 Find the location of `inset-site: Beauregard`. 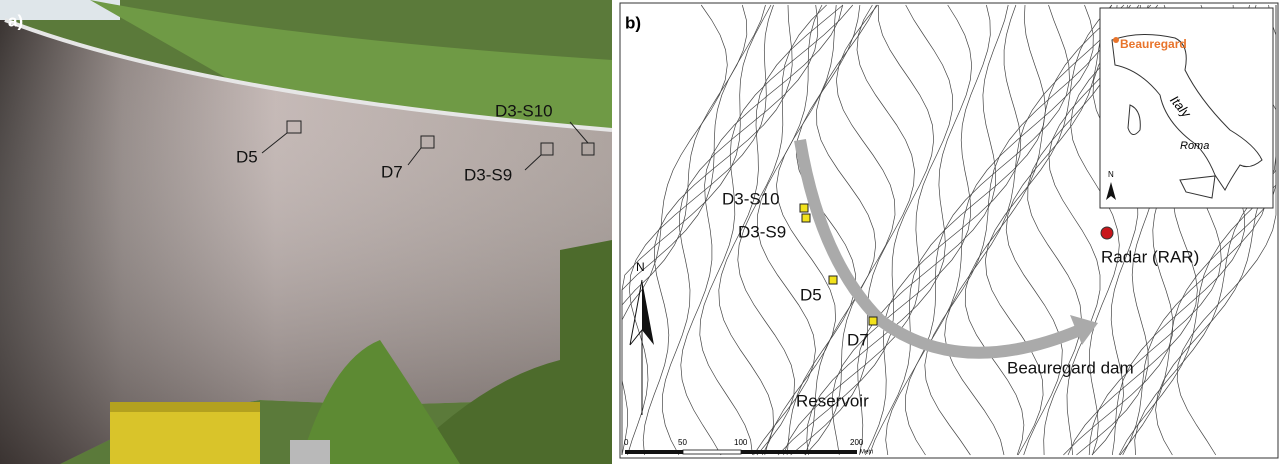

inset-site: Beauregard is located at coordinates (1153, 44).